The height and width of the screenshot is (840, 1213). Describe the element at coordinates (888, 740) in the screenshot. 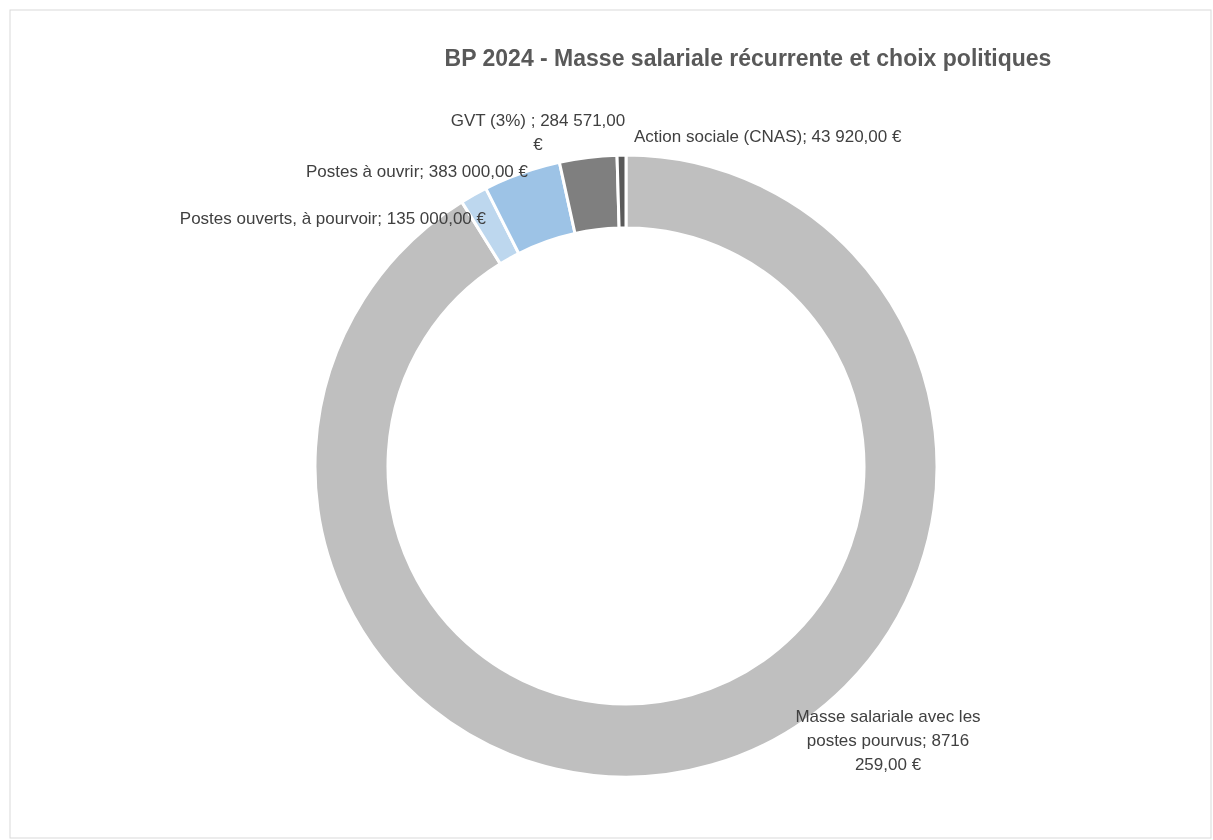

I see `slice-label: Masse salariale avec les postes pourvus; 8716 259,00 €` at that location.